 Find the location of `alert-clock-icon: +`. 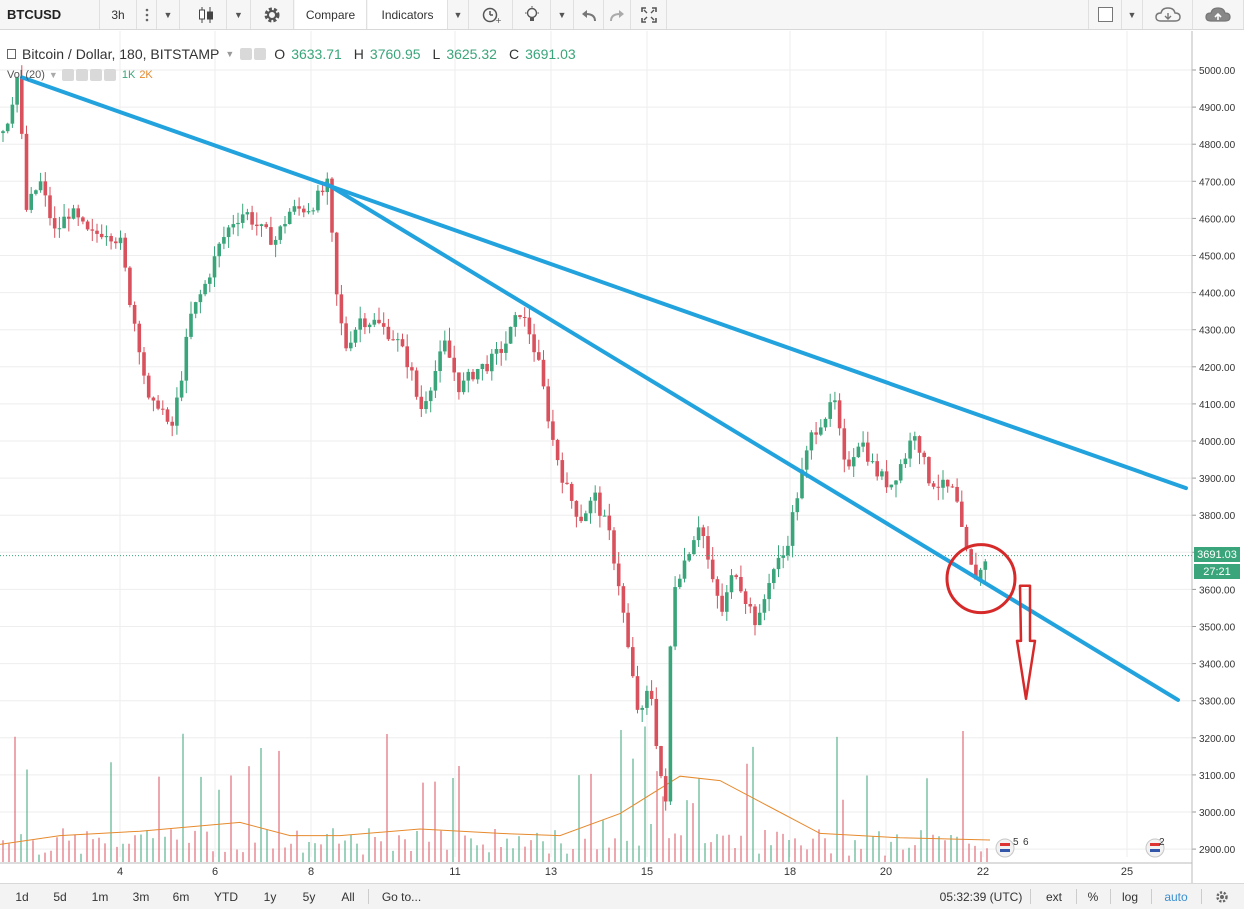

alert-clock-icon: + is located at coordinates (491, 14).